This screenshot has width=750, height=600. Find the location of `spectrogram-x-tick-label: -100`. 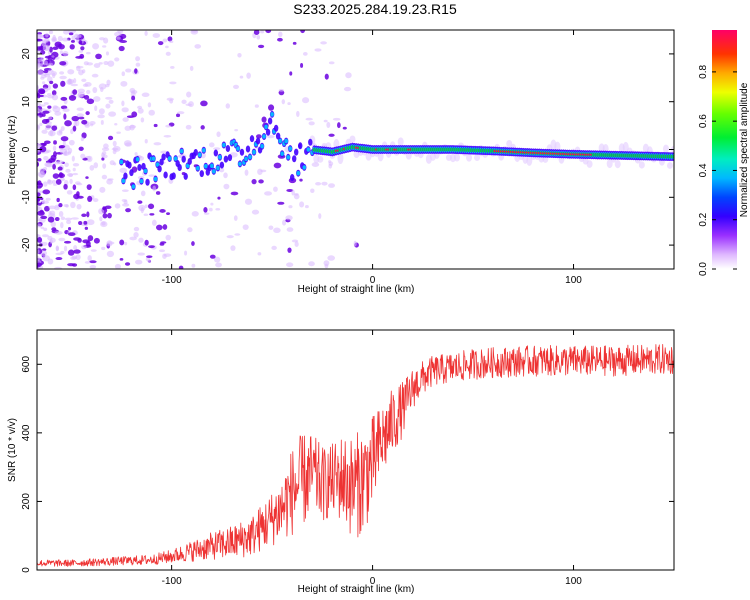

spectrogram-x-tick-label: -100 is located at coordinates (172, 280).